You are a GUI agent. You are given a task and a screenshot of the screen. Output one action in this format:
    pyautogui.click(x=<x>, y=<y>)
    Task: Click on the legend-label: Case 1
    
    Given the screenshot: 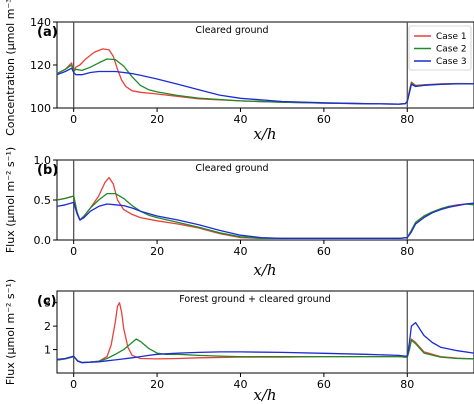 What is the action you would take?
    pyautogui.click(x=451, y=37)
    